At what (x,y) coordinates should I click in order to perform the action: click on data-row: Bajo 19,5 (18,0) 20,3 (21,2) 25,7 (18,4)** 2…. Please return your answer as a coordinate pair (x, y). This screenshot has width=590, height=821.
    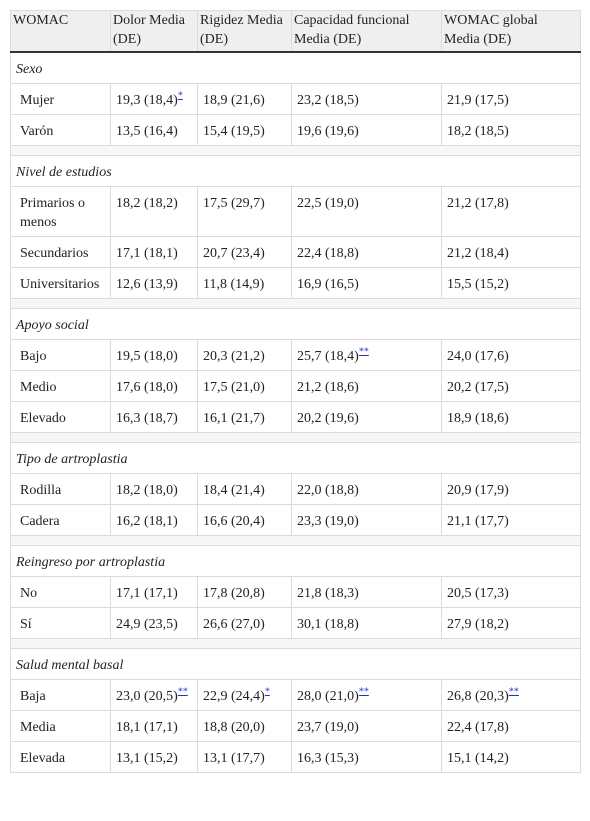
    Looking at the image, I should click on (295, 355).